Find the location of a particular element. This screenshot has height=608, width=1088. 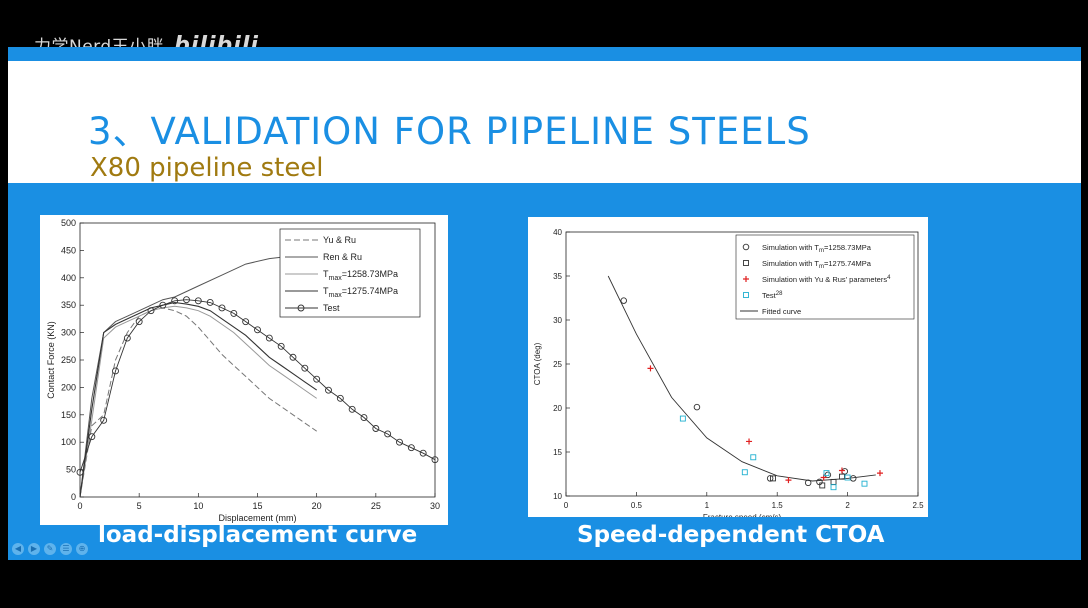

x-axis-label: Displacement (mm) is located at coordinates (257, 518).